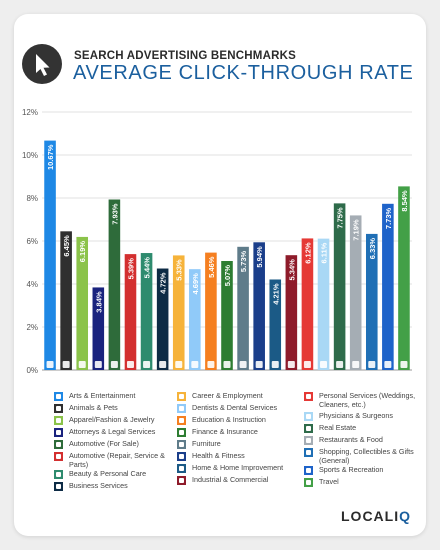 This screenshot has height=550, width=440. Describe the element at coordinates (66, 246) in the screenshot. I see `bar-value-label: 6.45%` at that location.